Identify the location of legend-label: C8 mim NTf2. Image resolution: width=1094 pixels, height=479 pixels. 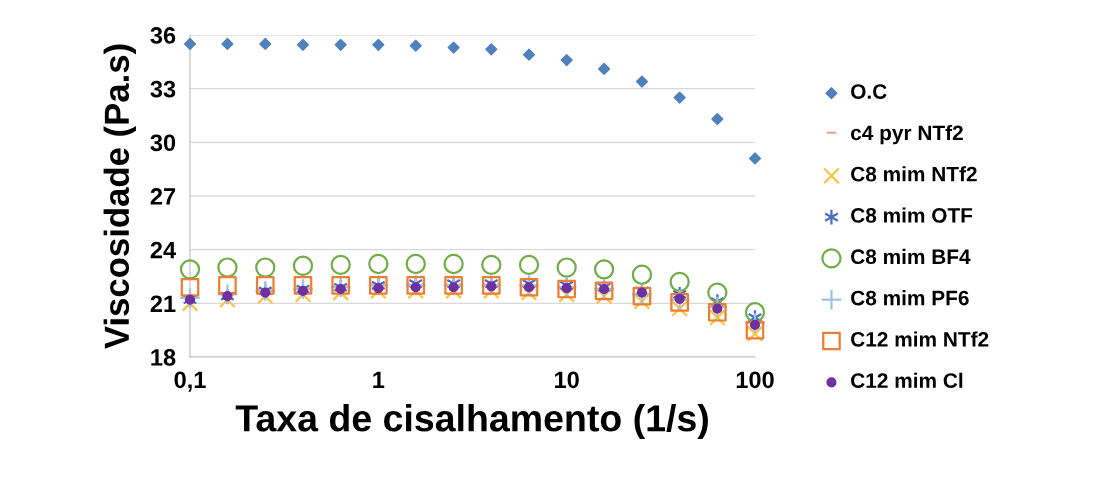
(914, 174).